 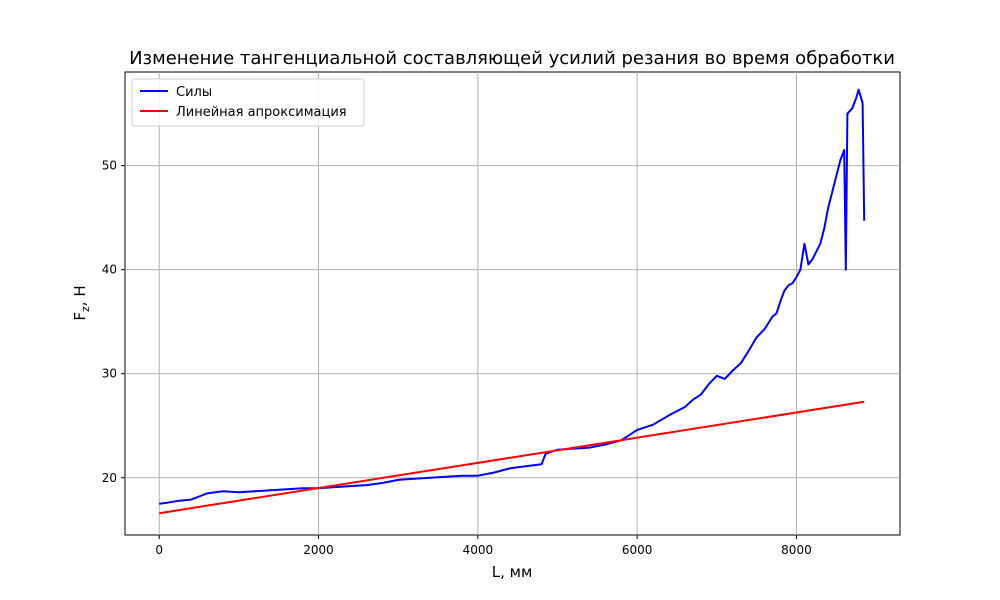 What do you see at coordinates (80, 295) in the screenshot?
I see `y-axis-label-rest: , Н` at bounding box center [80, 295].